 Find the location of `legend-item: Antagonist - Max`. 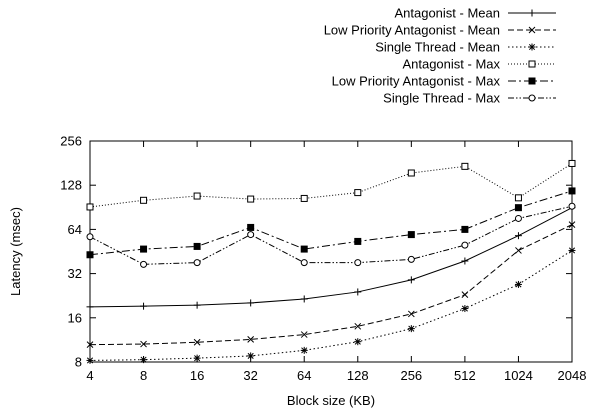

legend-item: Antagonist - Max is located at coordinates (479, 64).